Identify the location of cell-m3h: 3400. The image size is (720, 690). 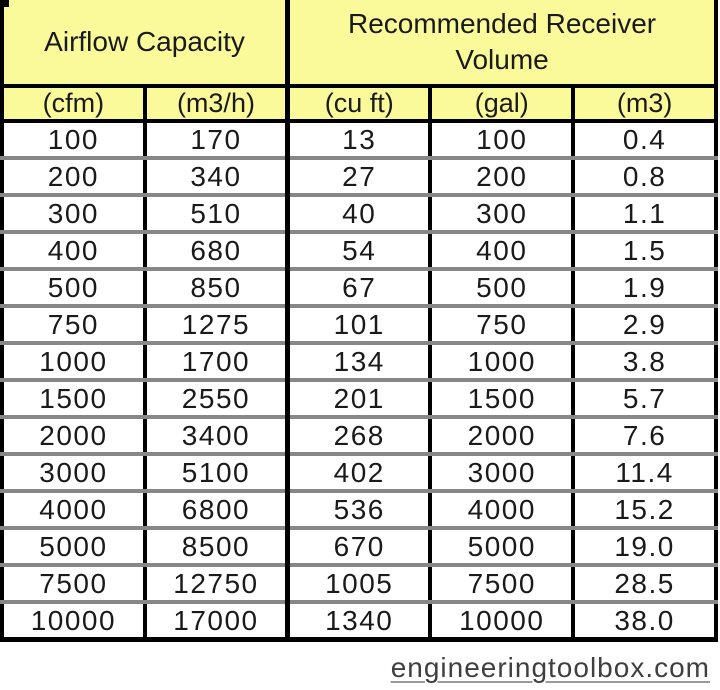
(215, 436).